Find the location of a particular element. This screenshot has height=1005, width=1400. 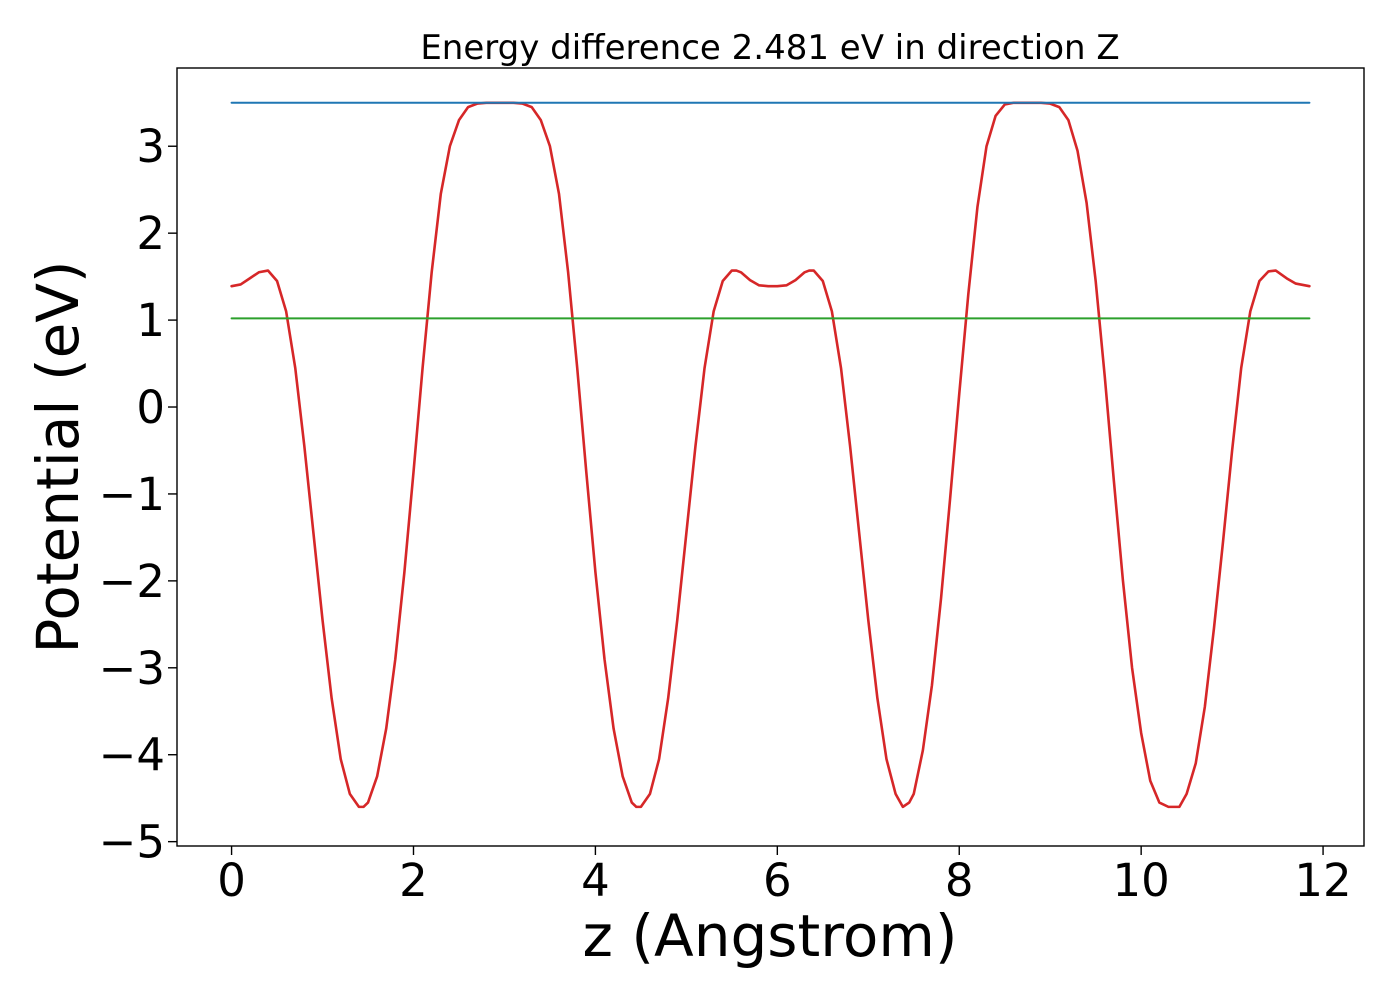

y-tick-label: 3 is located at coordinates (150, 146).